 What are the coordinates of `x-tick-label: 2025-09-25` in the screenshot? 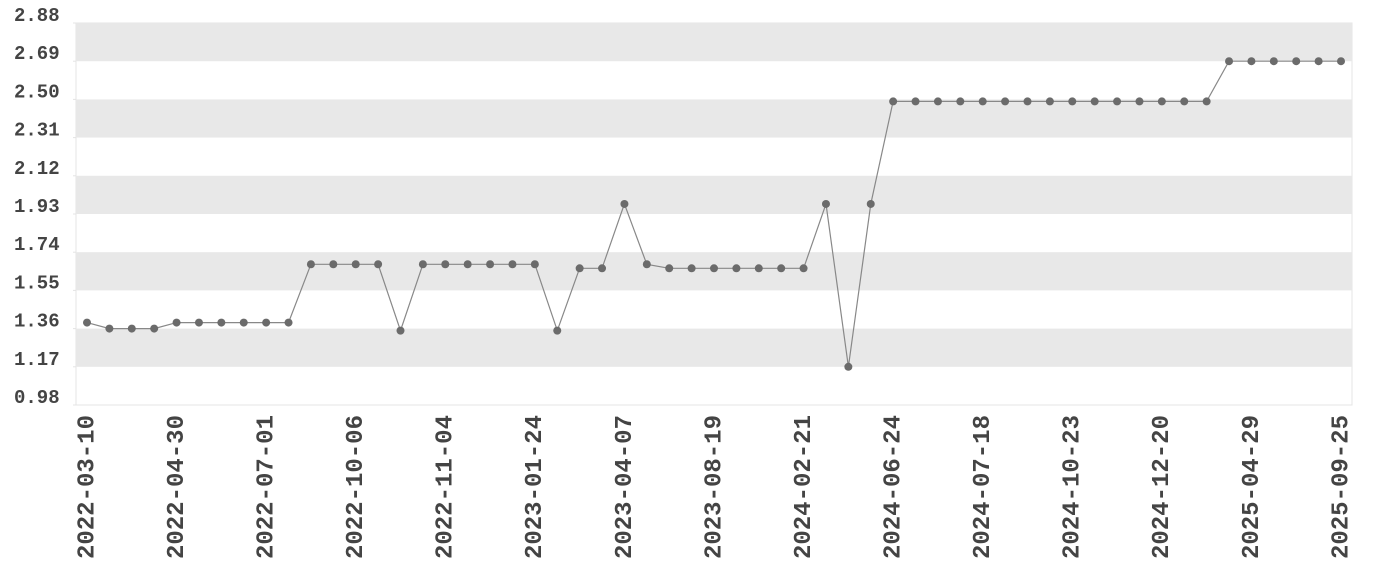 It's located at (1341, 487).